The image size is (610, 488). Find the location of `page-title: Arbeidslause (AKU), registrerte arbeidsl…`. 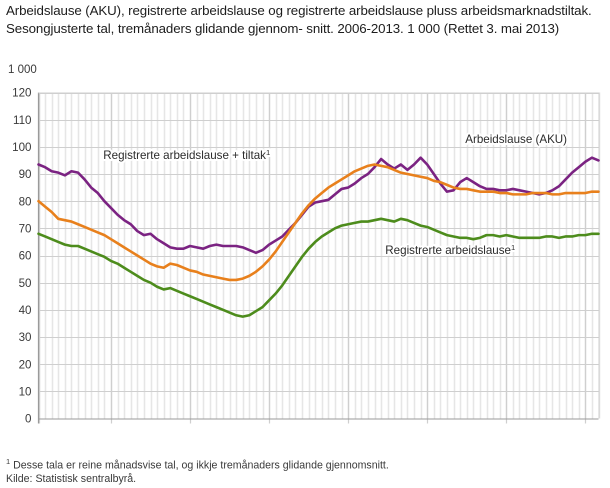

page-title: Arbeidslause (AKU), registrerte arbeidsl… is located at coordinates (305, 19).